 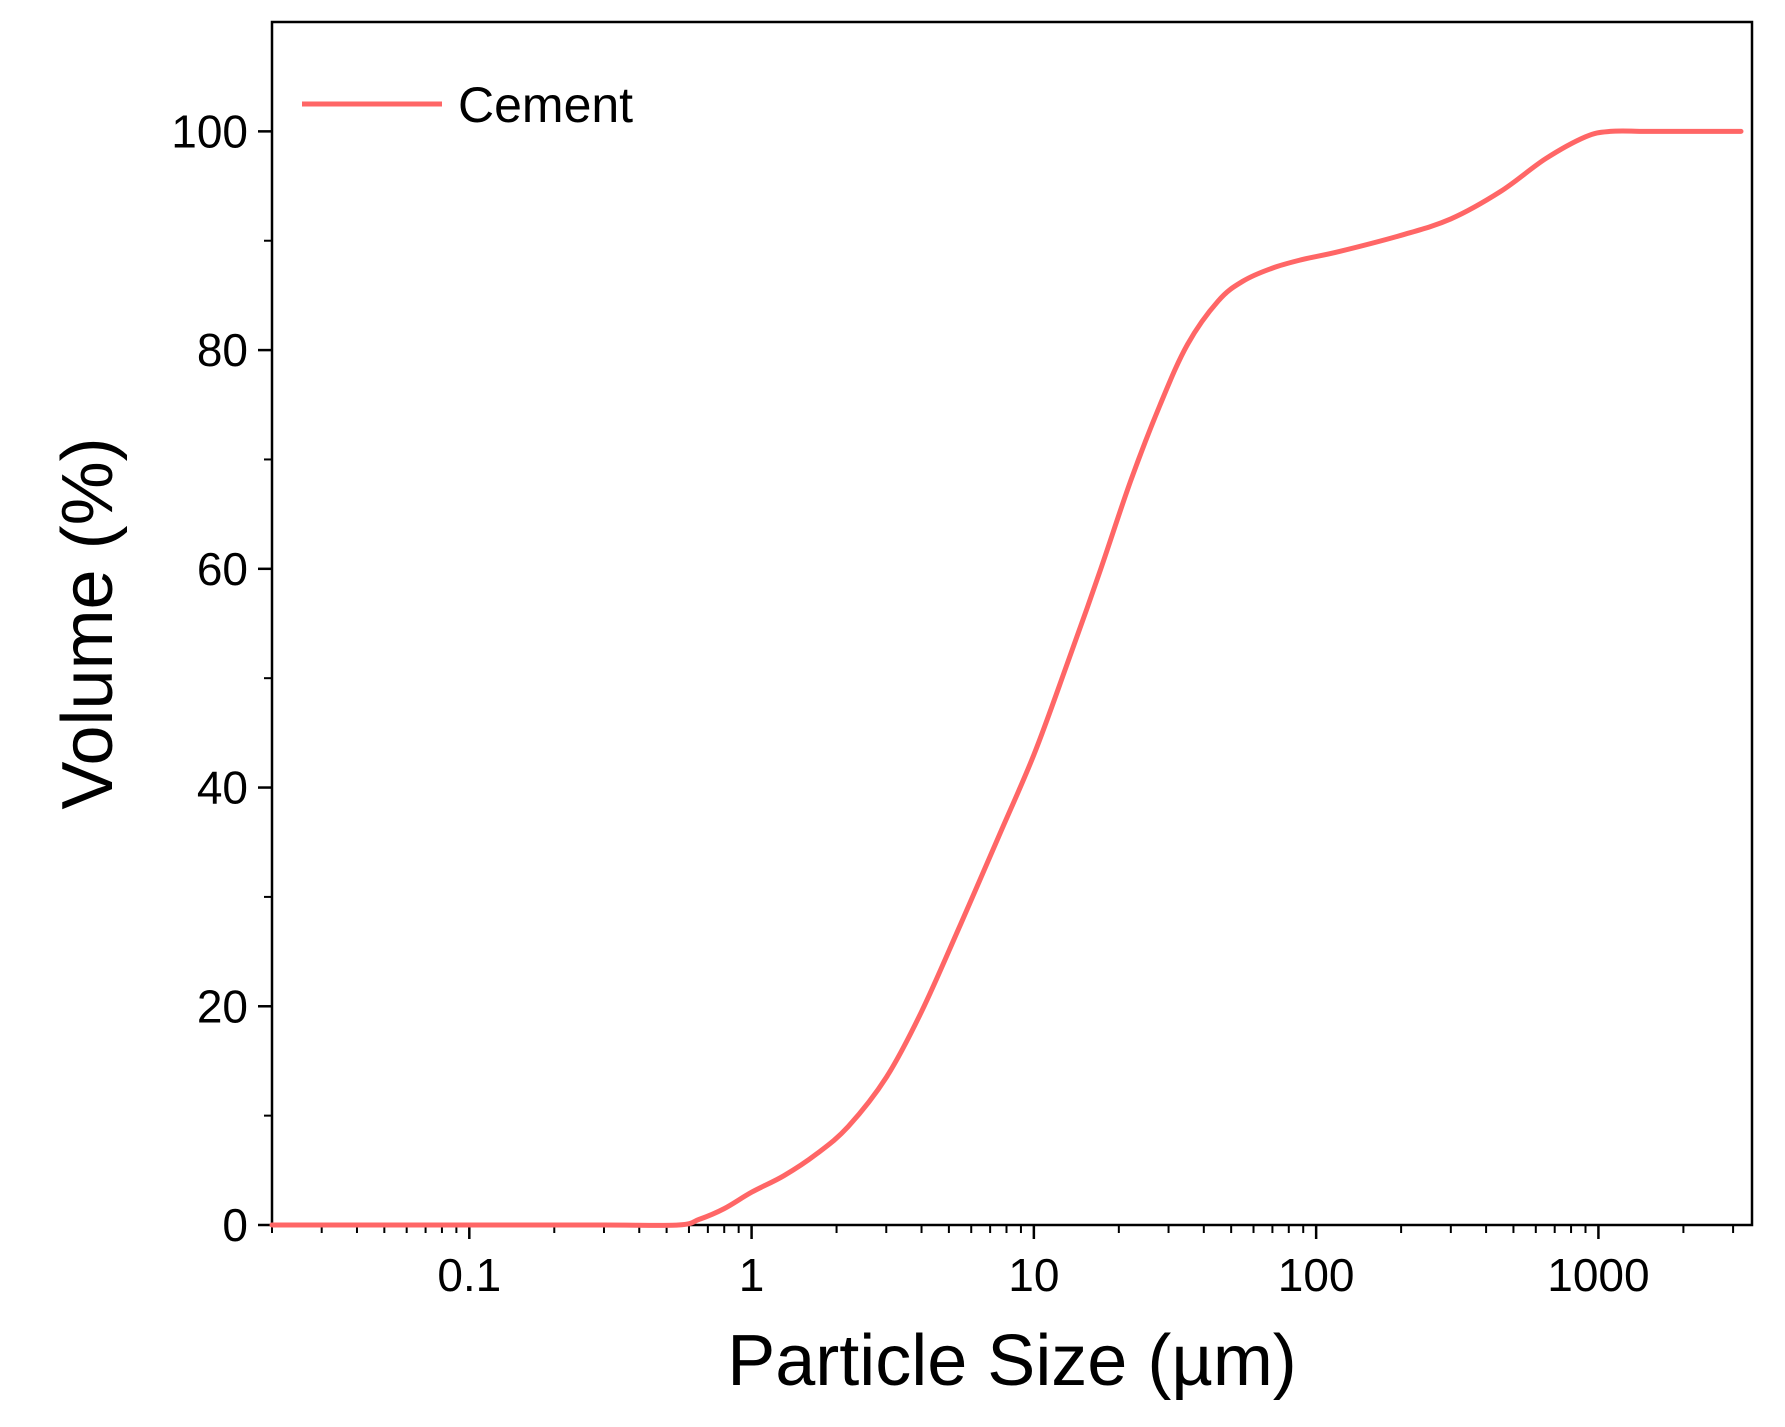 What do you see at coordinates (752, 1275) in the screenshot?
I see `x-tick-label: 1` at bounding box center [752, 1275].